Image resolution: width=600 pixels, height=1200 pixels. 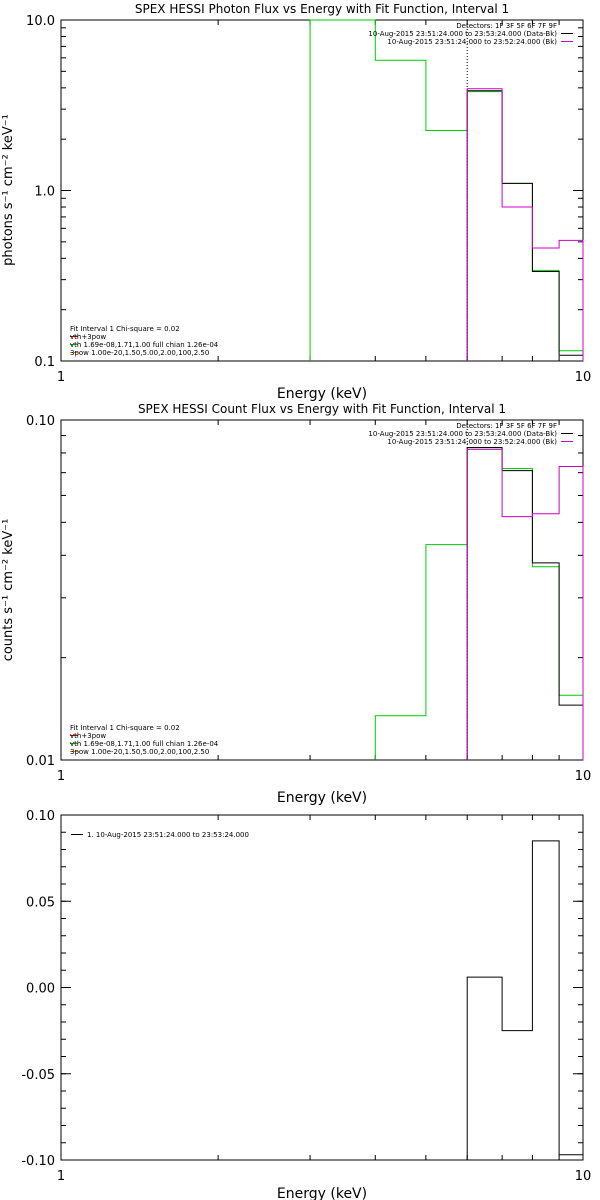 What do you see at coordinates (322, 394) in the screenshot?
I see `photon-flux-xlabel: Energy (keV)` at bounding box center [322, 394].